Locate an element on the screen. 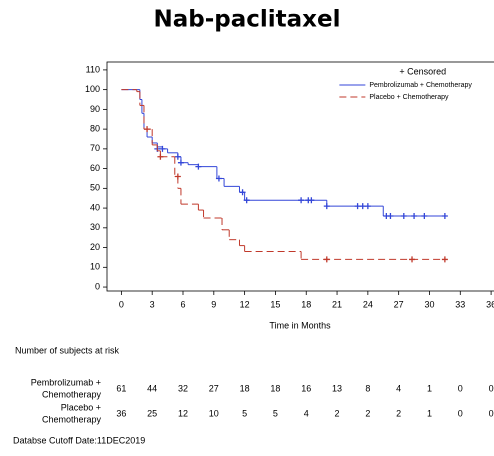 The image size is (494, 456). x-tick-label: 9 is located at coordinates (213, 304).